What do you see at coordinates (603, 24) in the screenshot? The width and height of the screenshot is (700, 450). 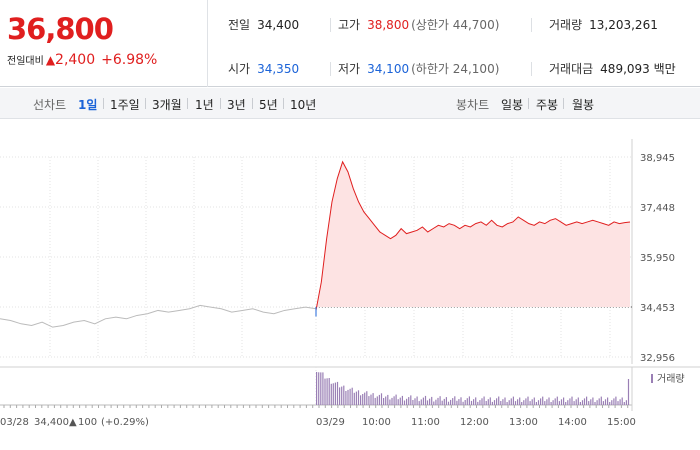 I see `volume: 거래량 13,203,261` at bounding box center [603, 24].